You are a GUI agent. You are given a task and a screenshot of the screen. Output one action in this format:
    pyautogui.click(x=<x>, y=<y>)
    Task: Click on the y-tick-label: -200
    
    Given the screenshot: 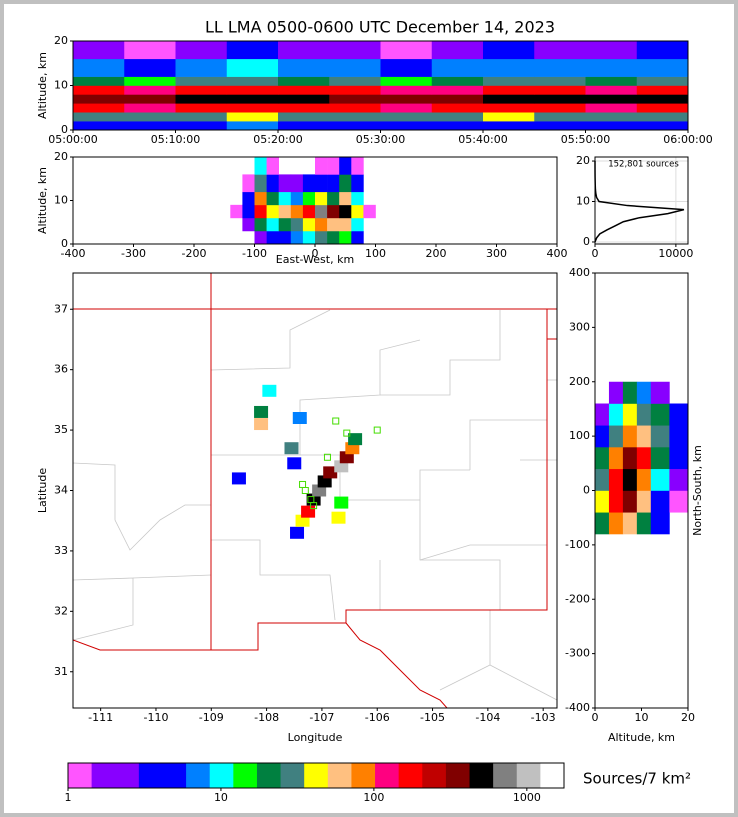 What is the action you would take?
    pyautogui.click(x=577, y=598)
    